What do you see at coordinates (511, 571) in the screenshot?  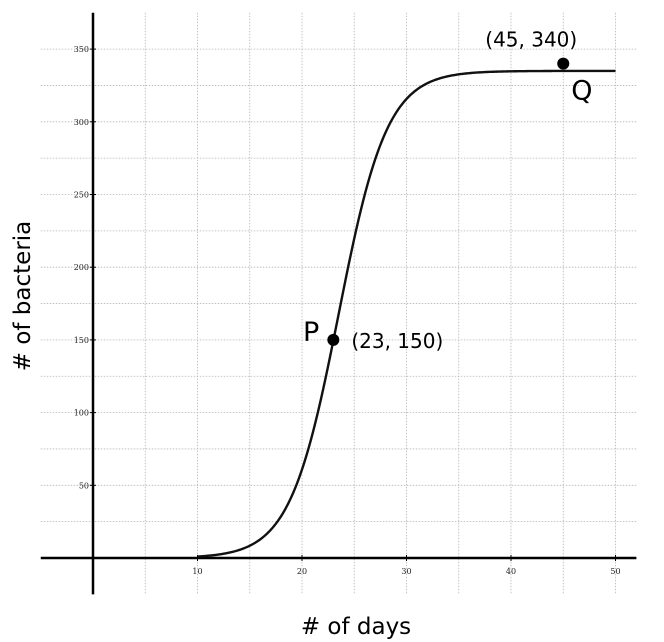 I see `x-tick-label: 40` at bounding box center [511, 571].